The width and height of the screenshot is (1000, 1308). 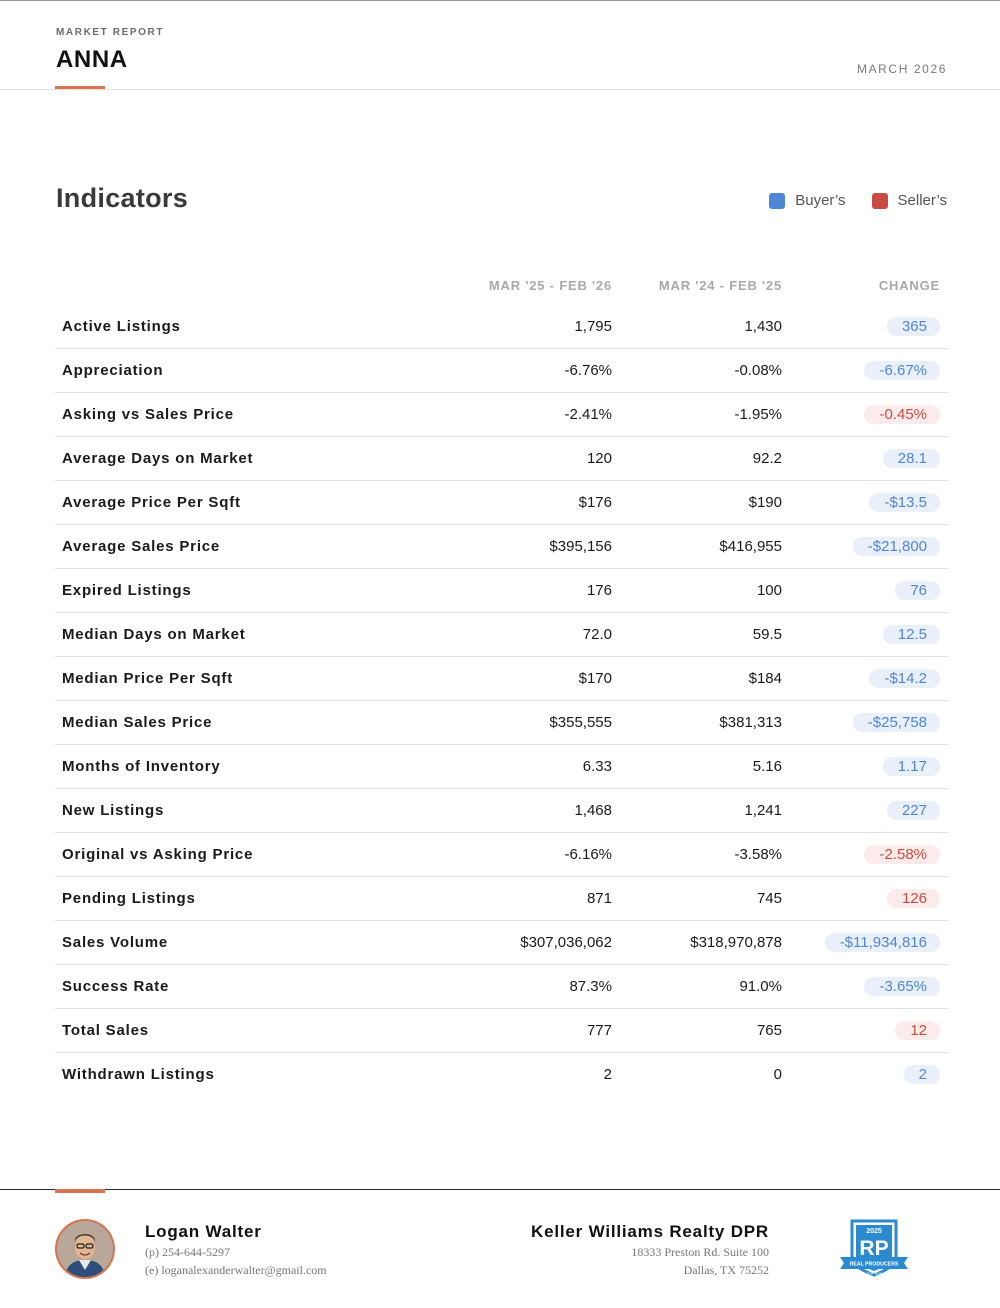 I want to click on indicator-previous-value: 1,430, so click(x=763, y=326).